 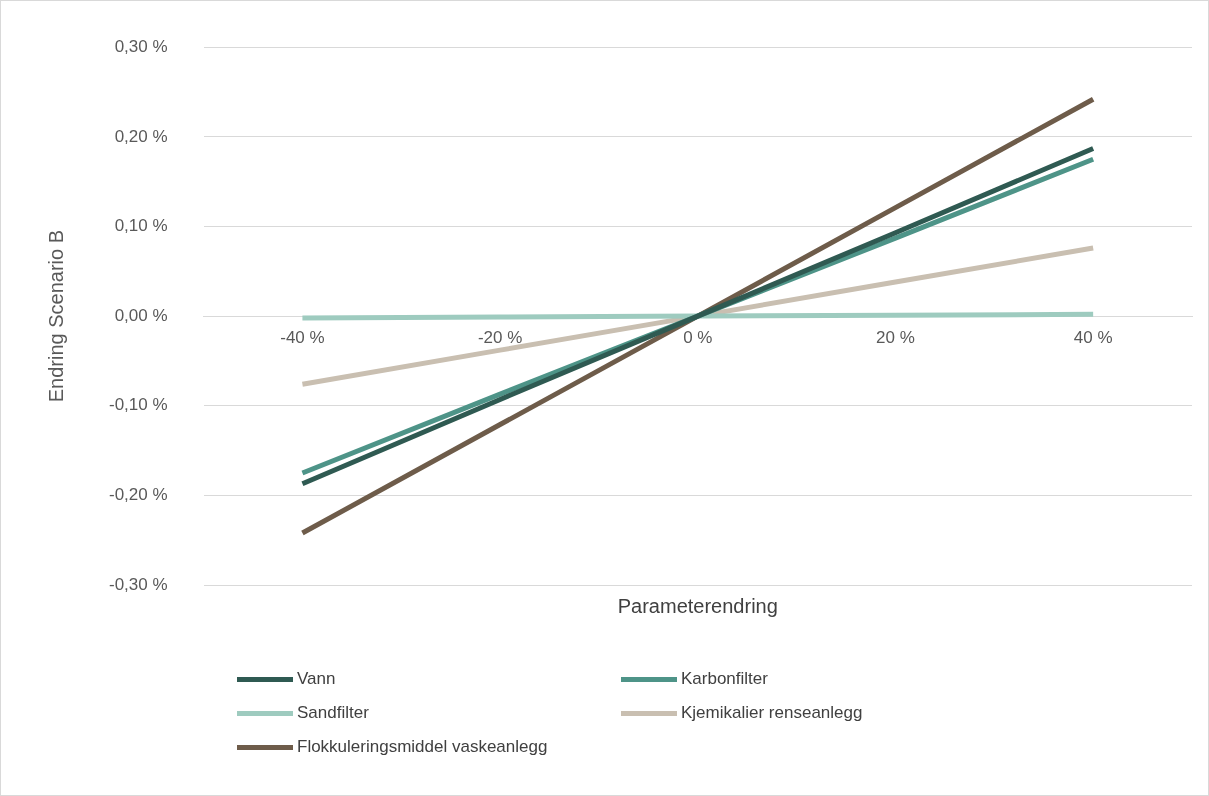 What do you see at coordinates (141, 136) in the screenshot?
I see `y-tick-label: 0,20 %` at bounding box center [141, 136].